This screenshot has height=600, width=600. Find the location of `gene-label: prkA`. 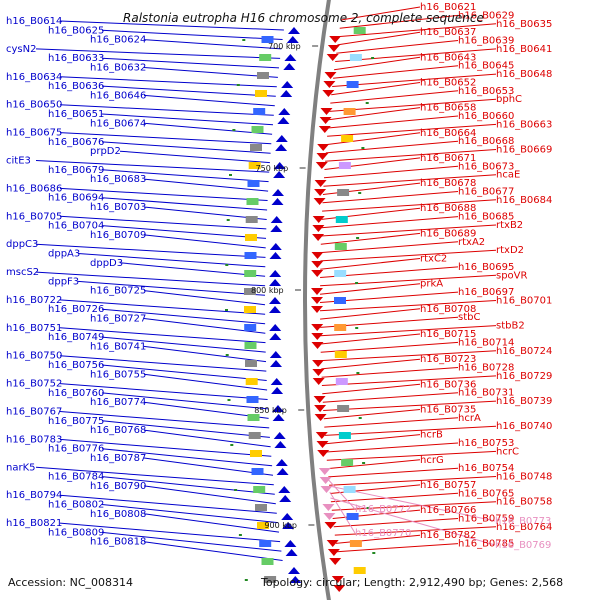

gene-label: prkA is located at coordinates (431, 284).